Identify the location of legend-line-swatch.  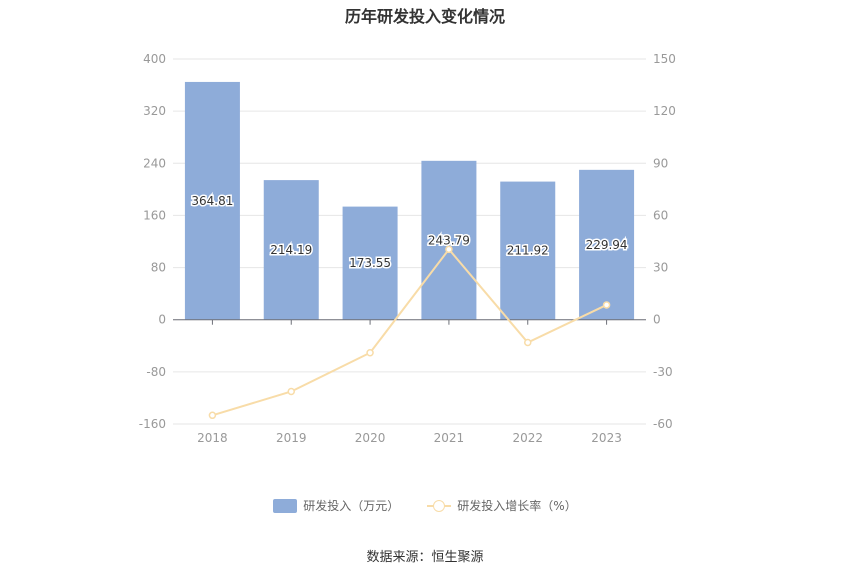
(439, 506).